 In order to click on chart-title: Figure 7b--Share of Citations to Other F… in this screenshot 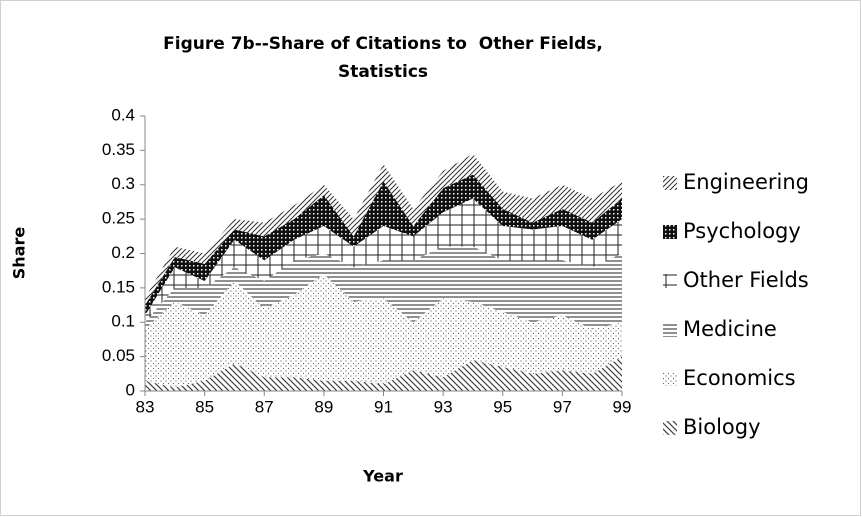, I will do `click(383, 44)`.